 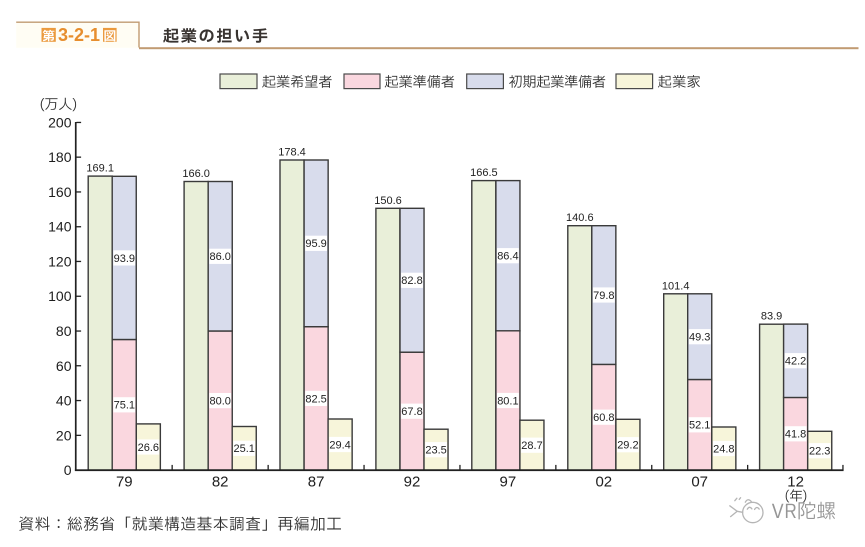 What do you see at coordinates (315, 244) in the screenshot?
I see `svg-text: 95.9` at bounding box center [315, 244].